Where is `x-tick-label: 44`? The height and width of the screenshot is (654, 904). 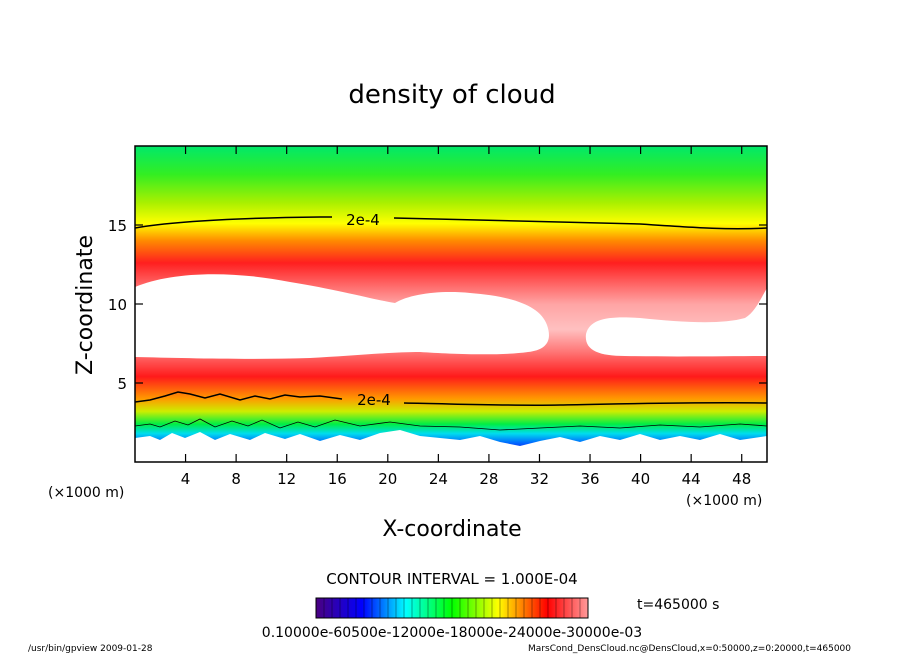
x-tick-label: 44 is located at coordinates (691, 479).